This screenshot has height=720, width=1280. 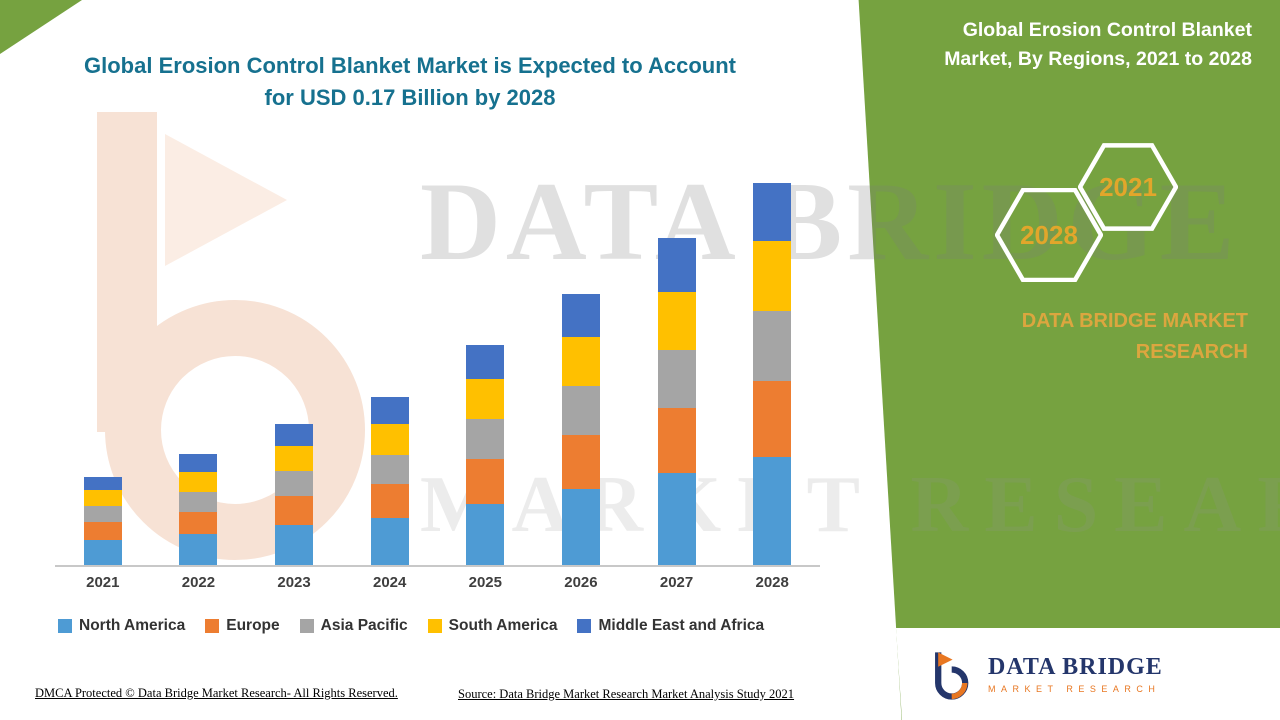 What do you see at coordinates (198, 582) in the screenshot?
I see `year-label-2022: 2022` at bounding box center [198, 582].